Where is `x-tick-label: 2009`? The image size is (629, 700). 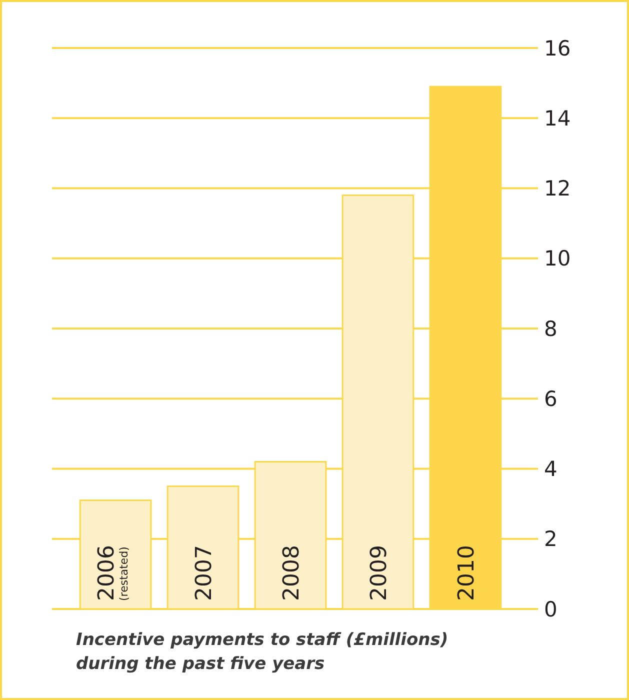
x-tick-label: 2009 is located at coordinates (379, 573).